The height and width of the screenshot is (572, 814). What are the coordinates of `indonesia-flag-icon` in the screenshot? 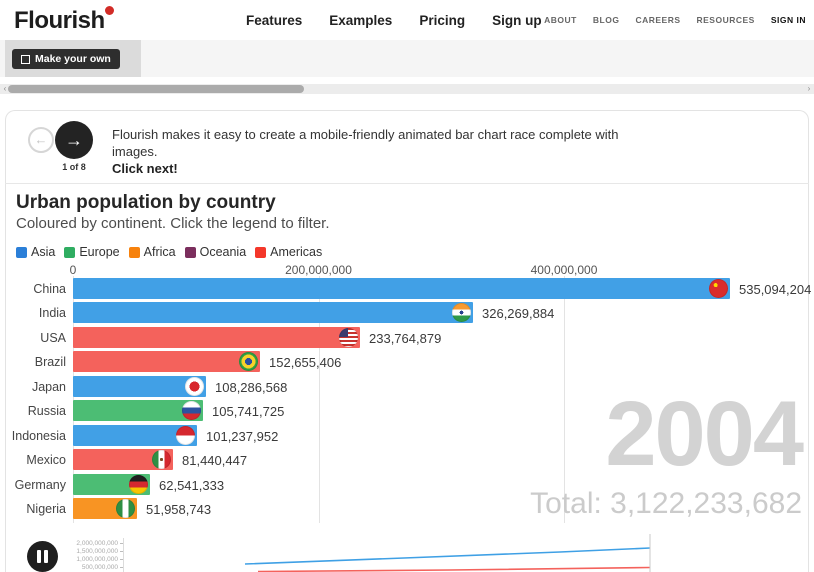 It's located at (185, 435).